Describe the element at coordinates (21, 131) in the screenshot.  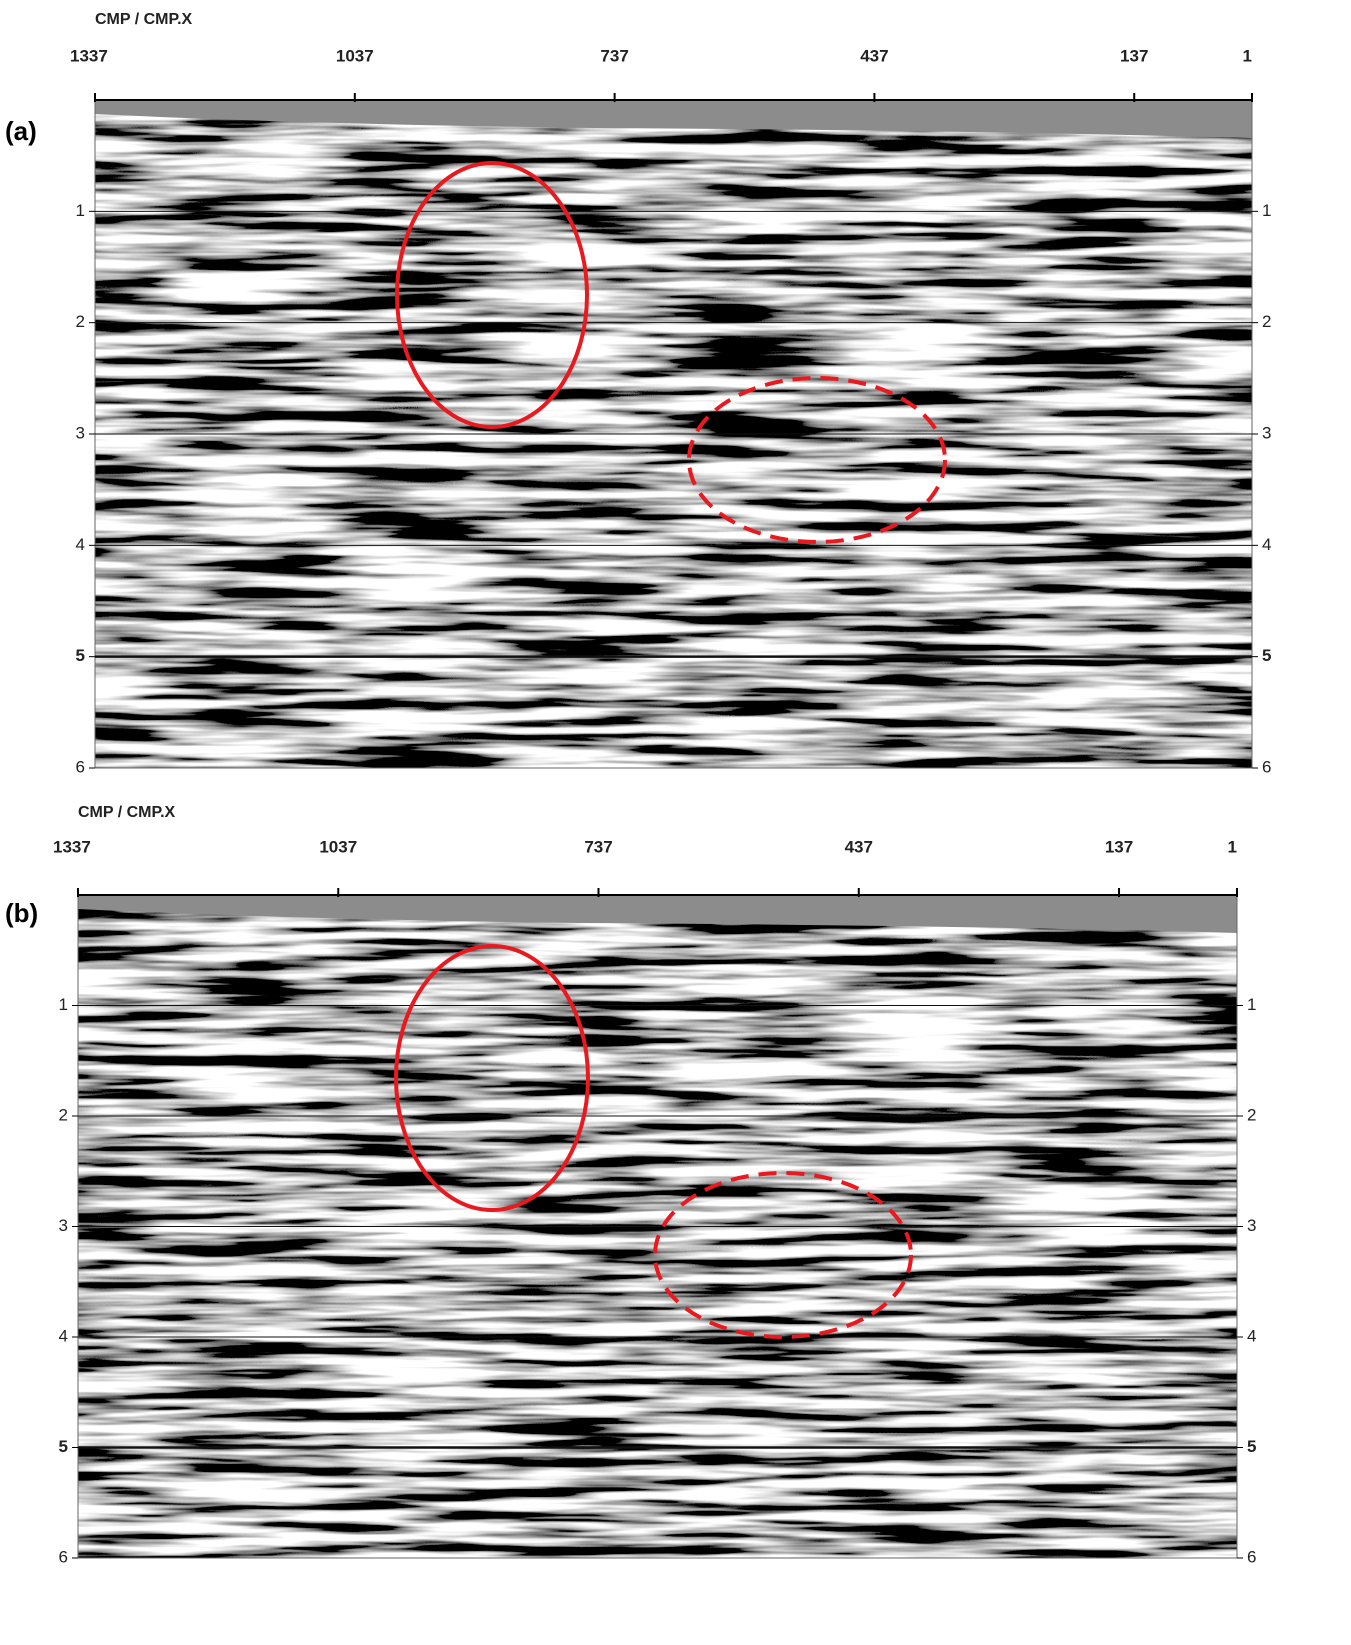
I see `panel-label: (a)` at that location.